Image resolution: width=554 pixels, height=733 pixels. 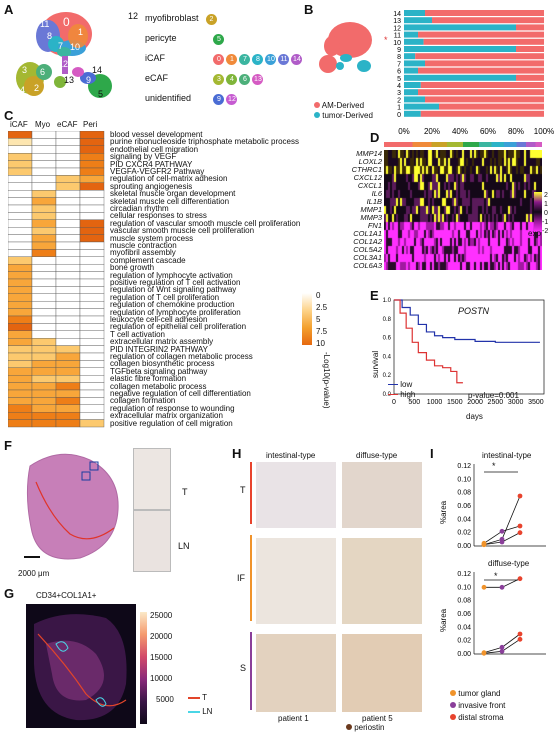 I want to click on row-label: 1, so click(x=399, y=108).